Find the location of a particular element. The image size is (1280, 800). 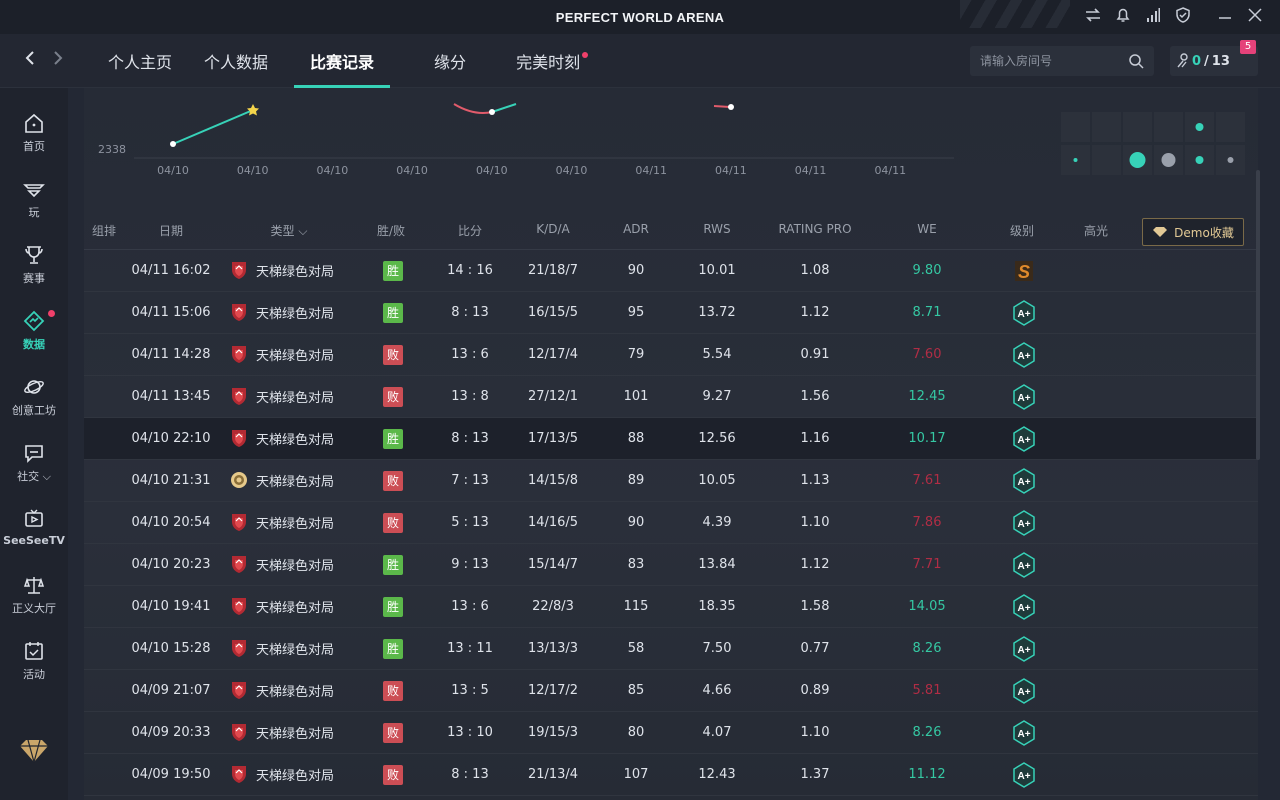

tab-perfect-moments: 完美时刻 is located at coordinates (548, 61).